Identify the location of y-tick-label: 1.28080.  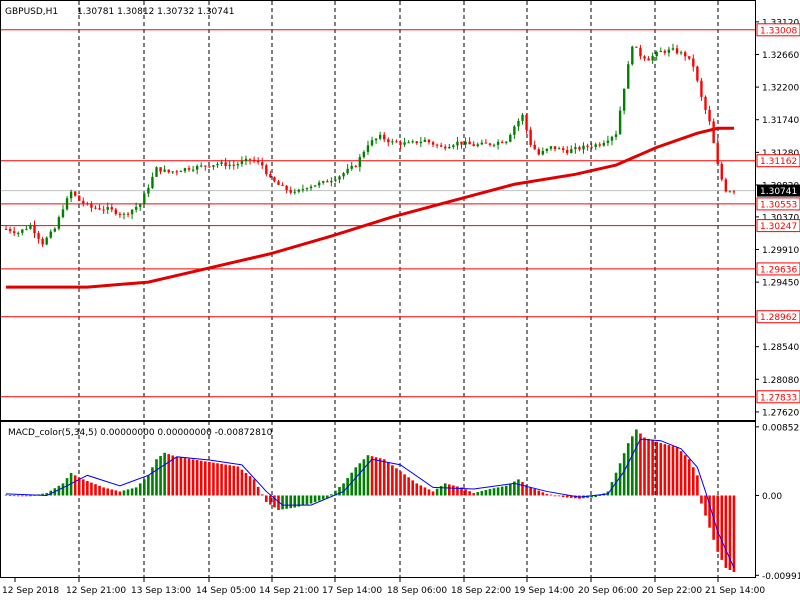
(780, 381).